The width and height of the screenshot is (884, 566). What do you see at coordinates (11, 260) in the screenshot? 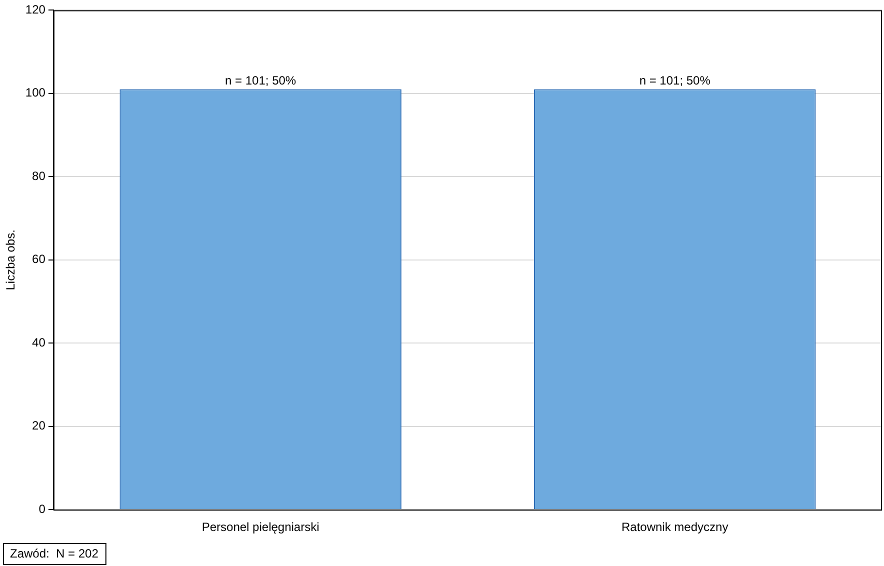
I see `y-axis-title: Liczba obs.` at bounding box center [11, 260].